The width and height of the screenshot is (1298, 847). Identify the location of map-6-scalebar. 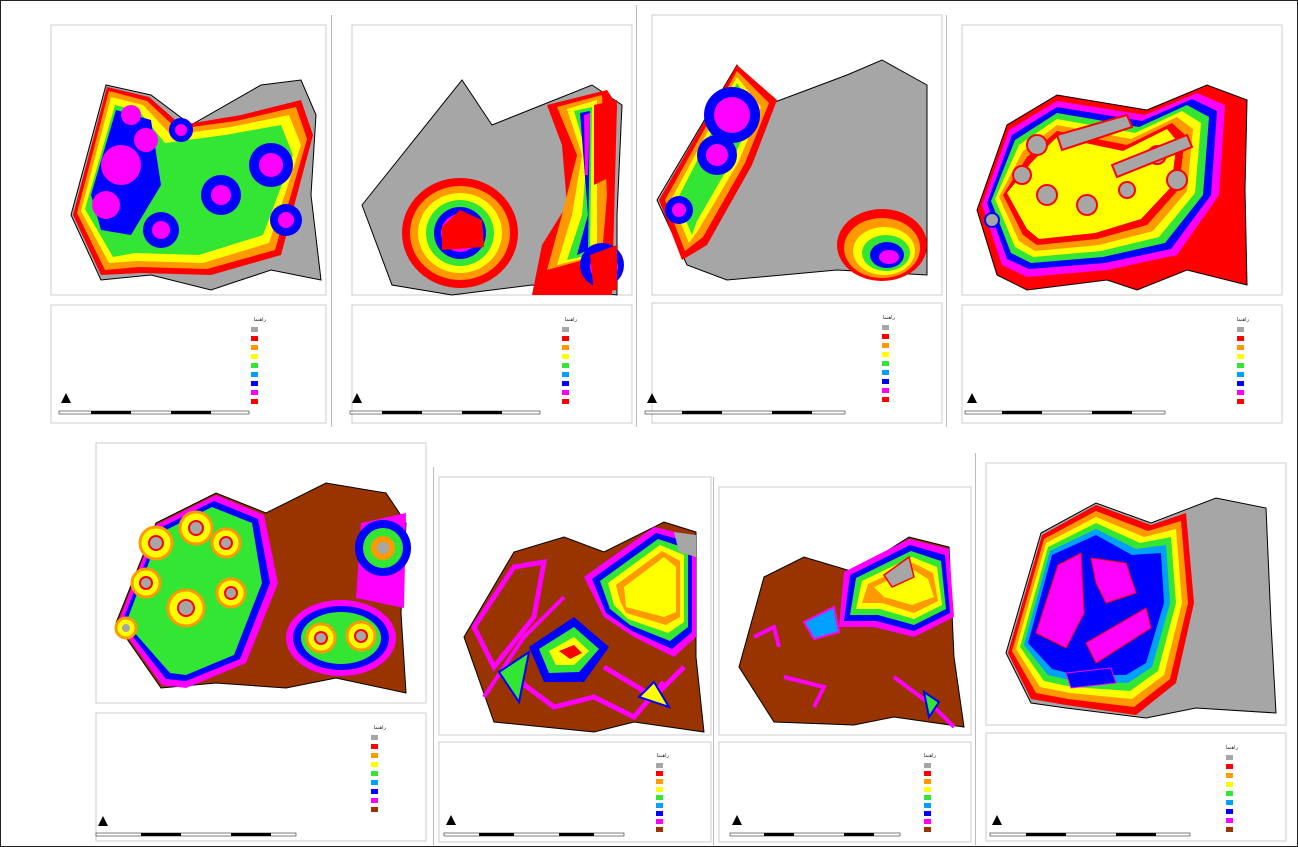
(534, 826).